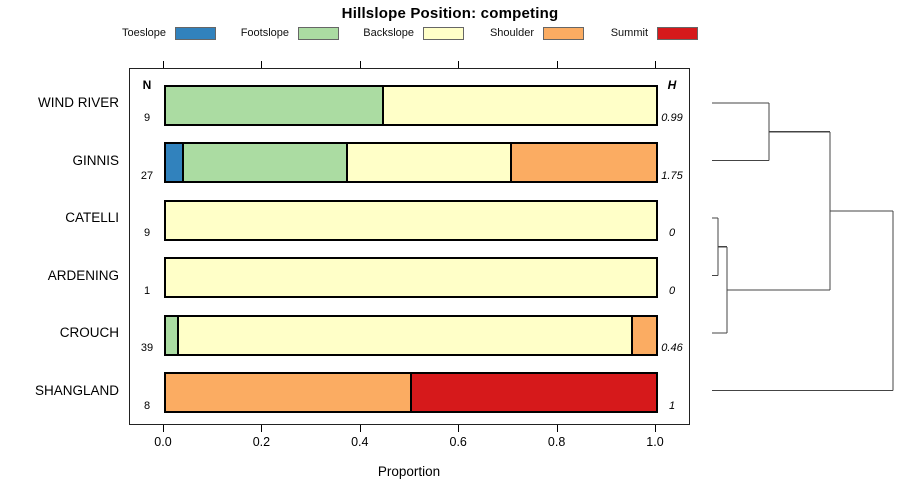 This screenshot has height=500, width=900. I want to click on row-label: GINNIS, so click(95, 160).